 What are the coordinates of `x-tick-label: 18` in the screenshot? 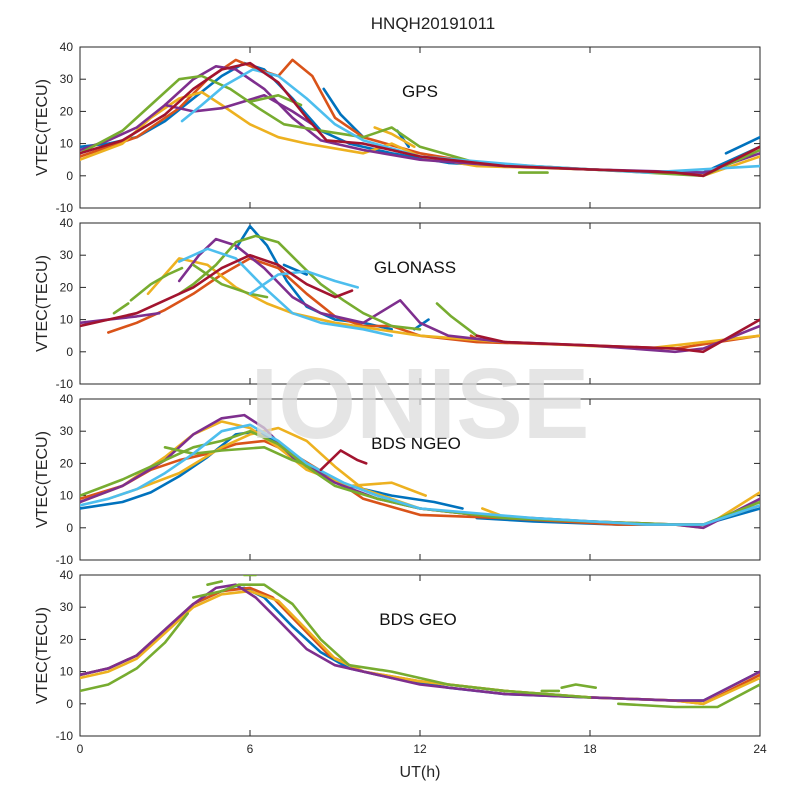 It's located at (590, 749).